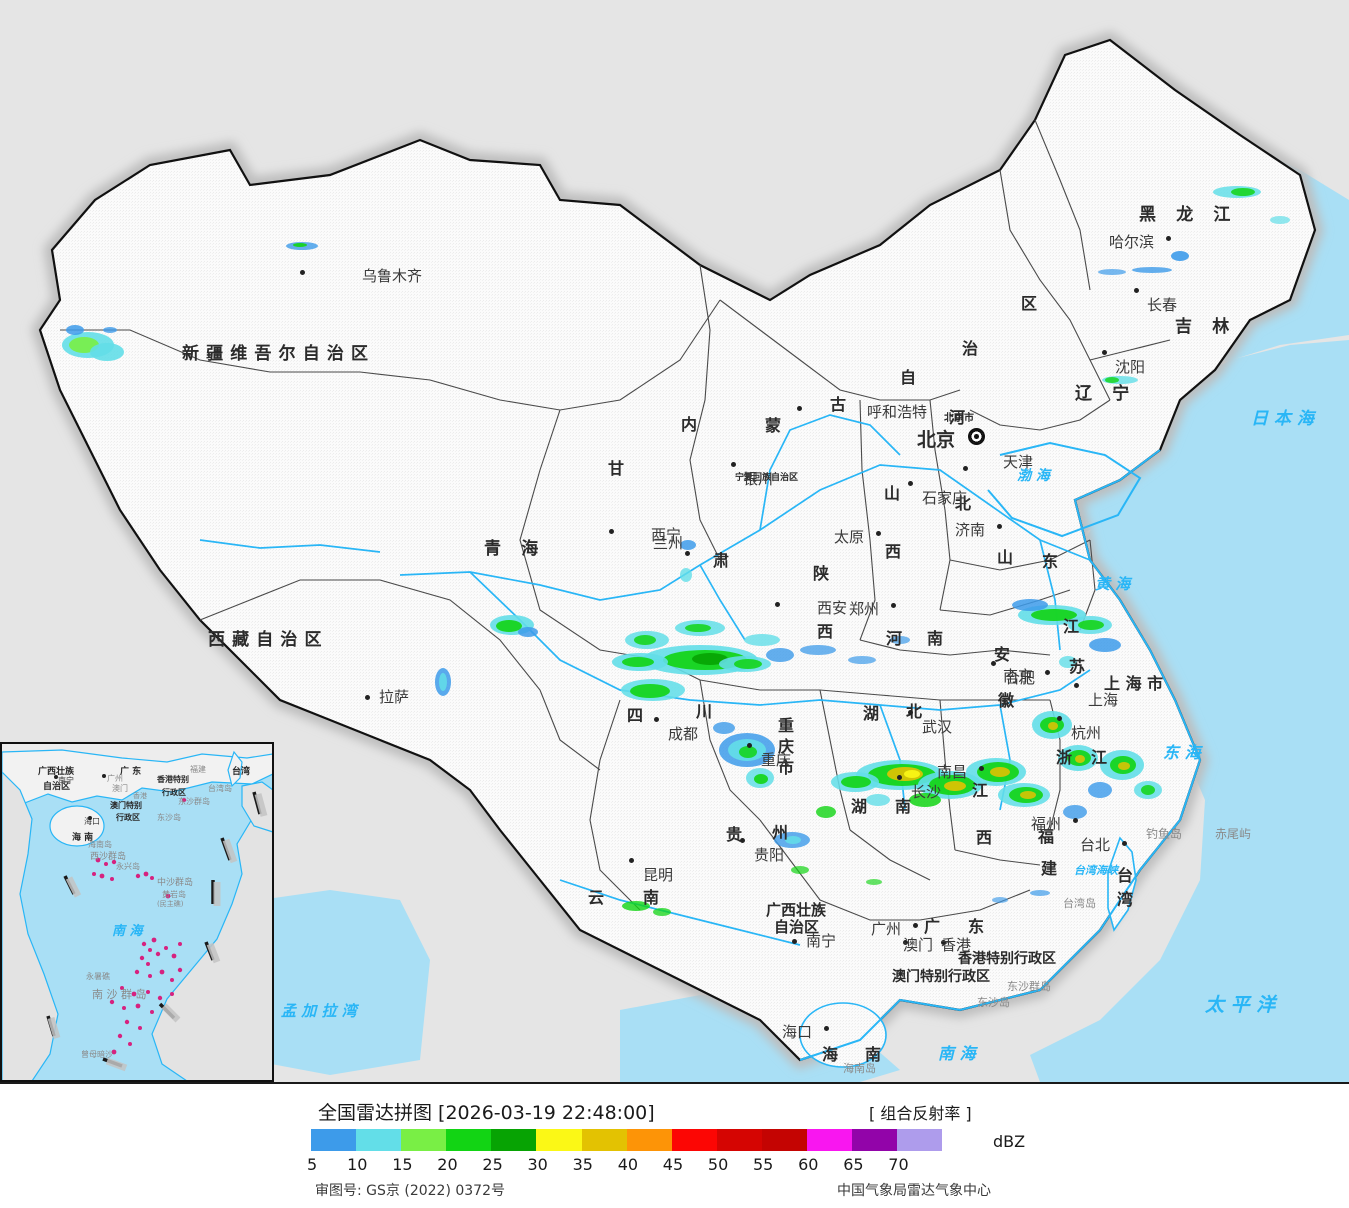 The image size is (1349, 1208). I want to click on colorbar-tick-25: 25, so click(492, 1164).